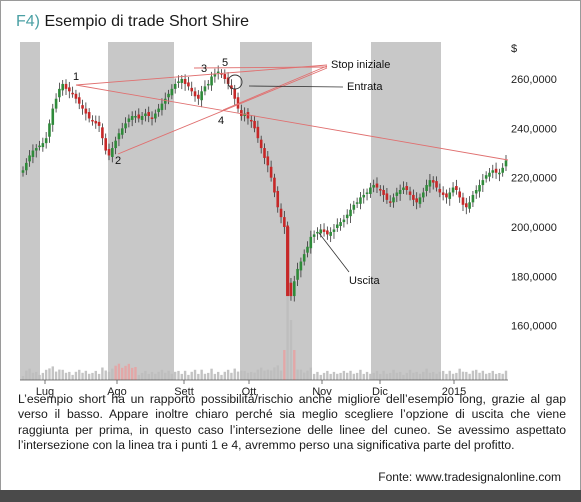  What do you see at coordinates (288, 262) in the screenshot?
I see `gap-candle` at bounding box center [288, 262].